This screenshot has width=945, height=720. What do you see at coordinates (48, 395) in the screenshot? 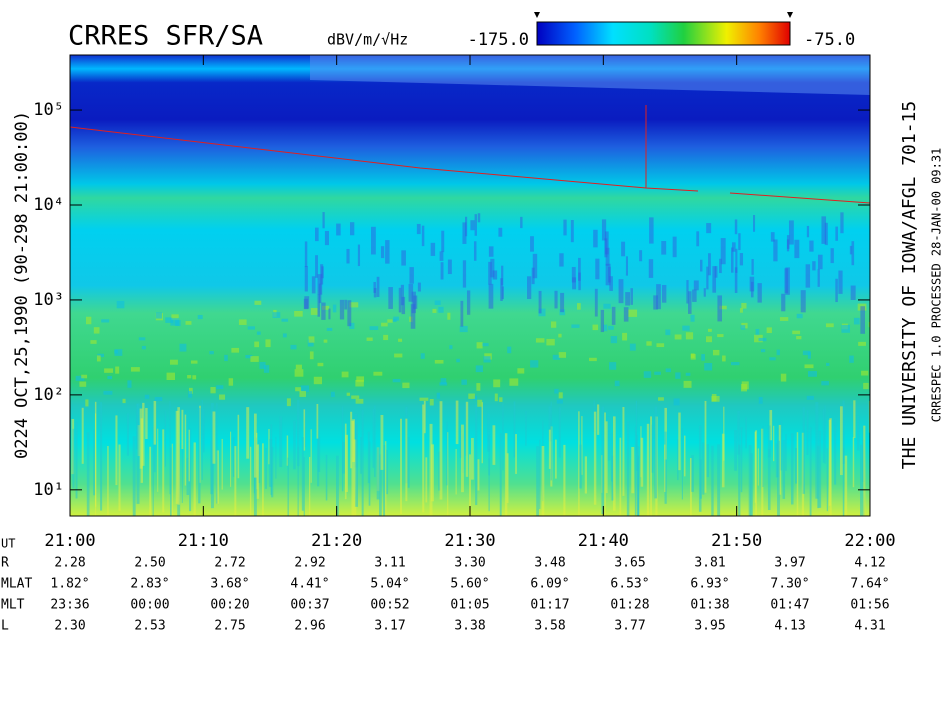
I see `y-tick-label: 10²` at bounding box center [48, 395].